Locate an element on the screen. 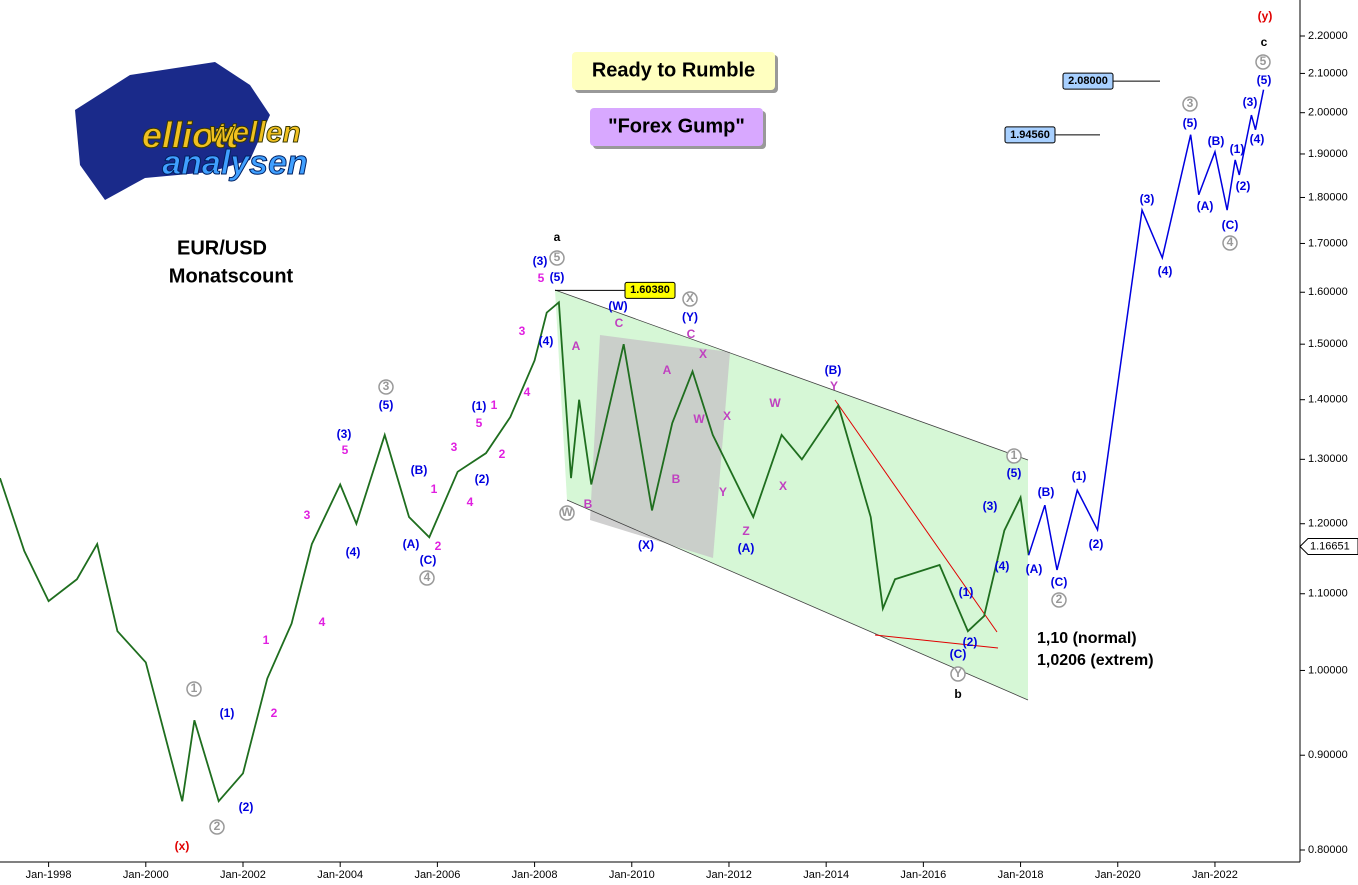 Image resolution: width=1358 pixels, height=885 pixels. price-marker-label: 1.94560 is located at coordinates (1030, 135).